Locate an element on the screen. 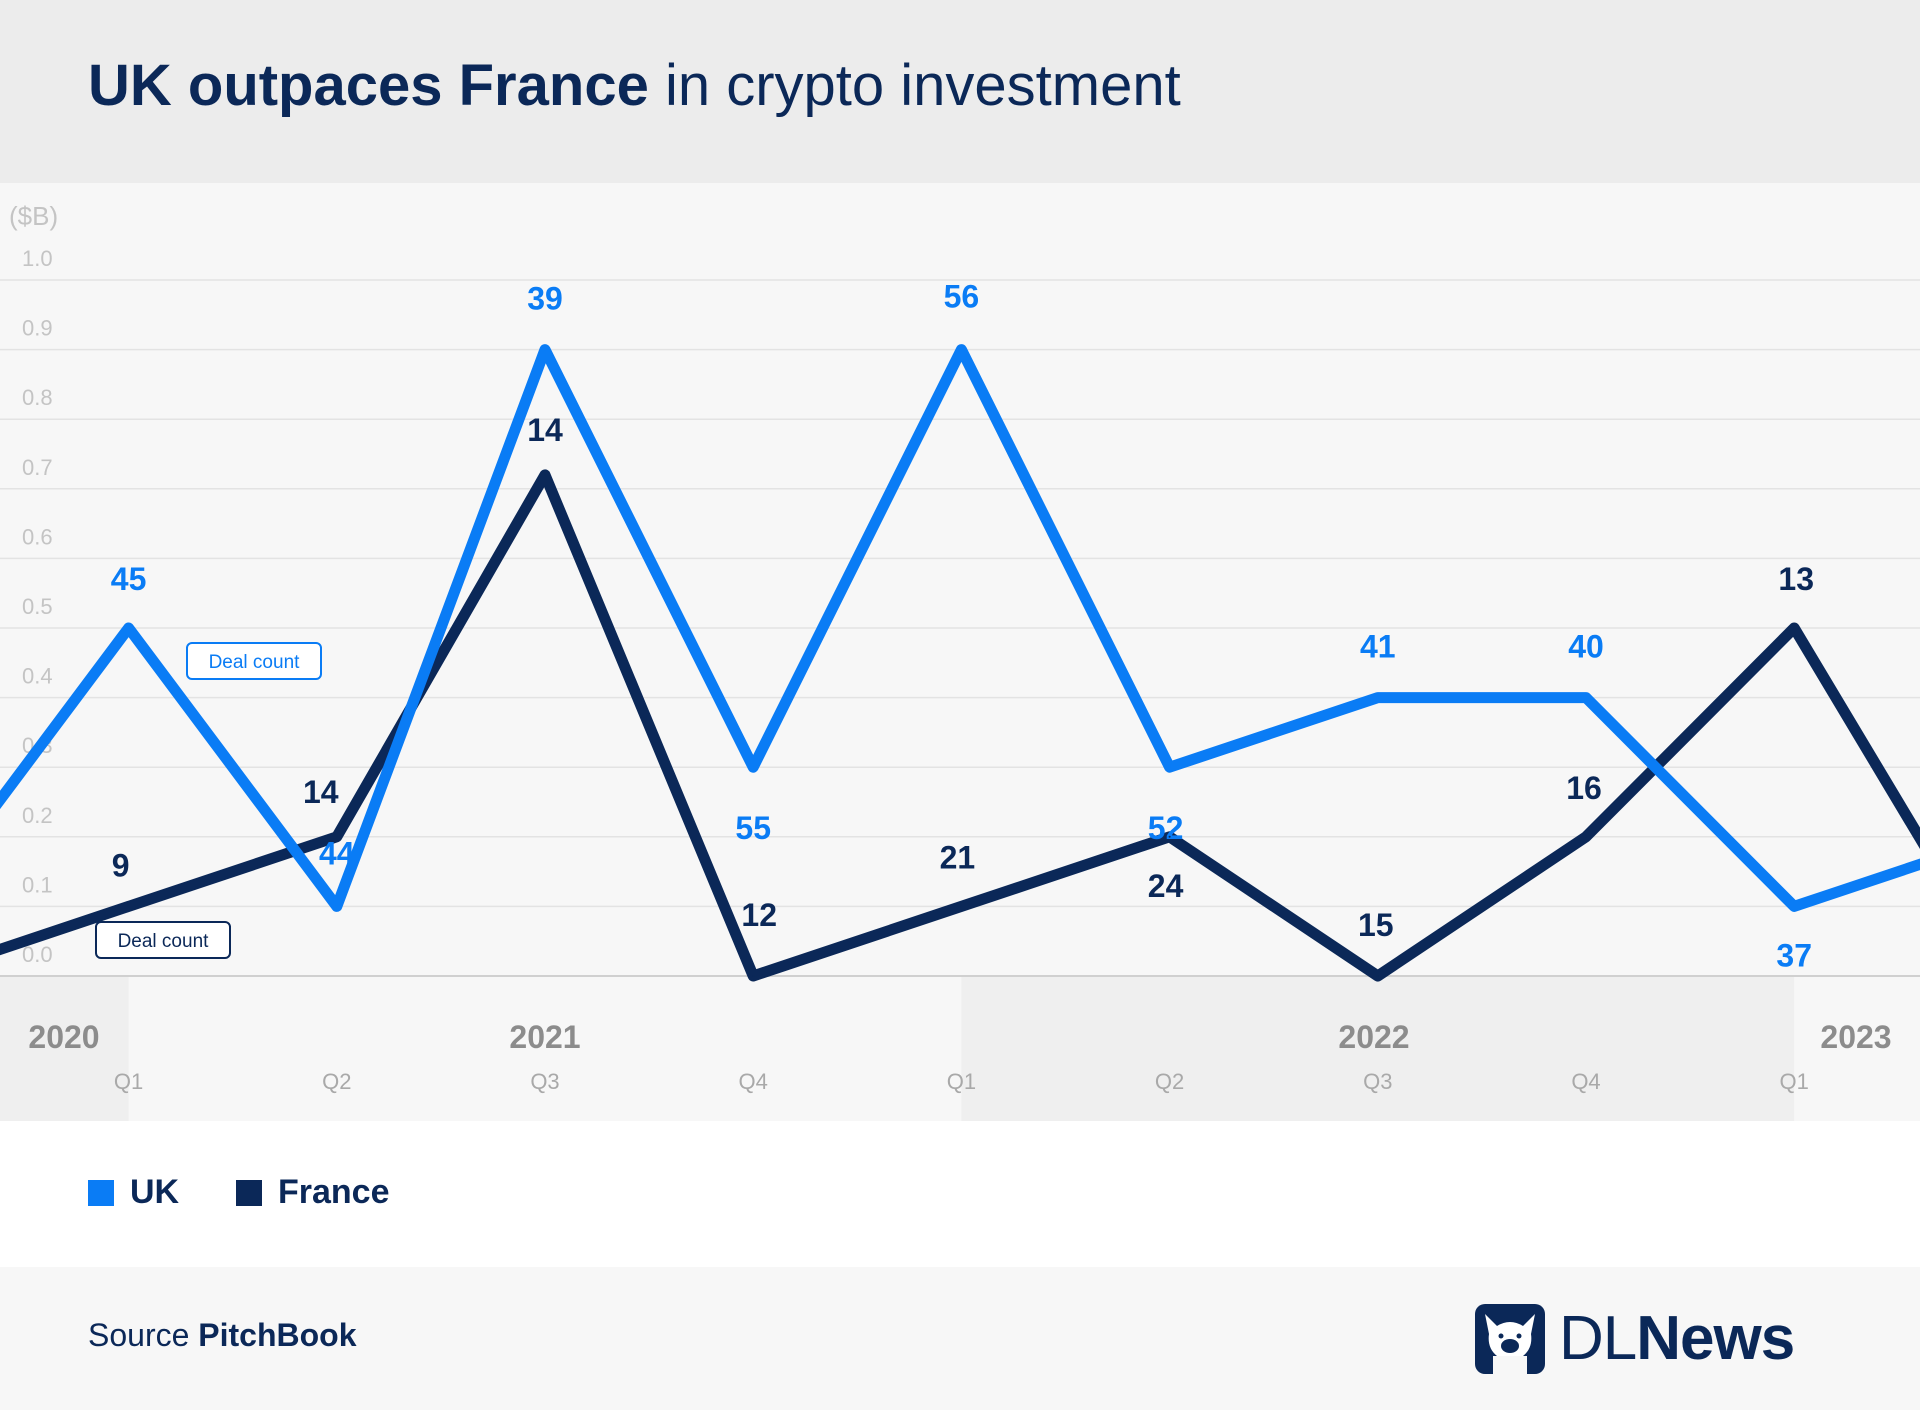  data-label-uk: 44 is located at coordinates (337, 853).